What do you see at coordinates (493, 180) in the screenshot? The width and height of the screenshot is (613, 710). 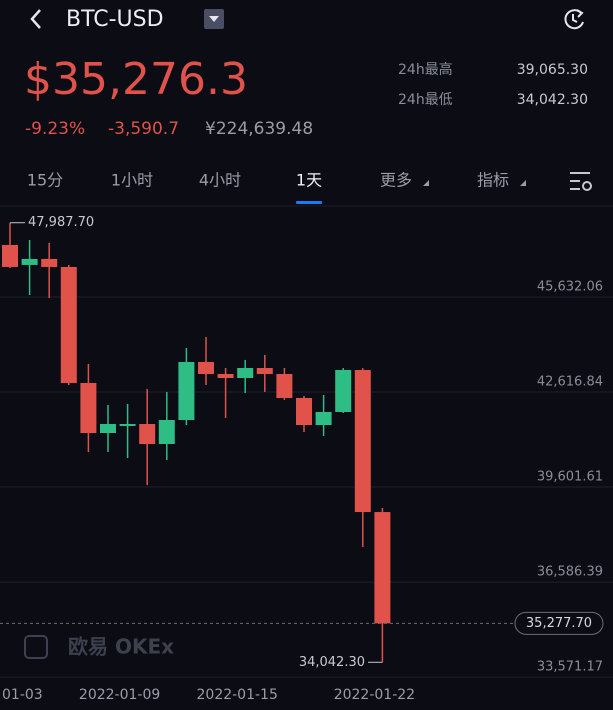 I see `tab: 指标` at bounding box center [493, 180].